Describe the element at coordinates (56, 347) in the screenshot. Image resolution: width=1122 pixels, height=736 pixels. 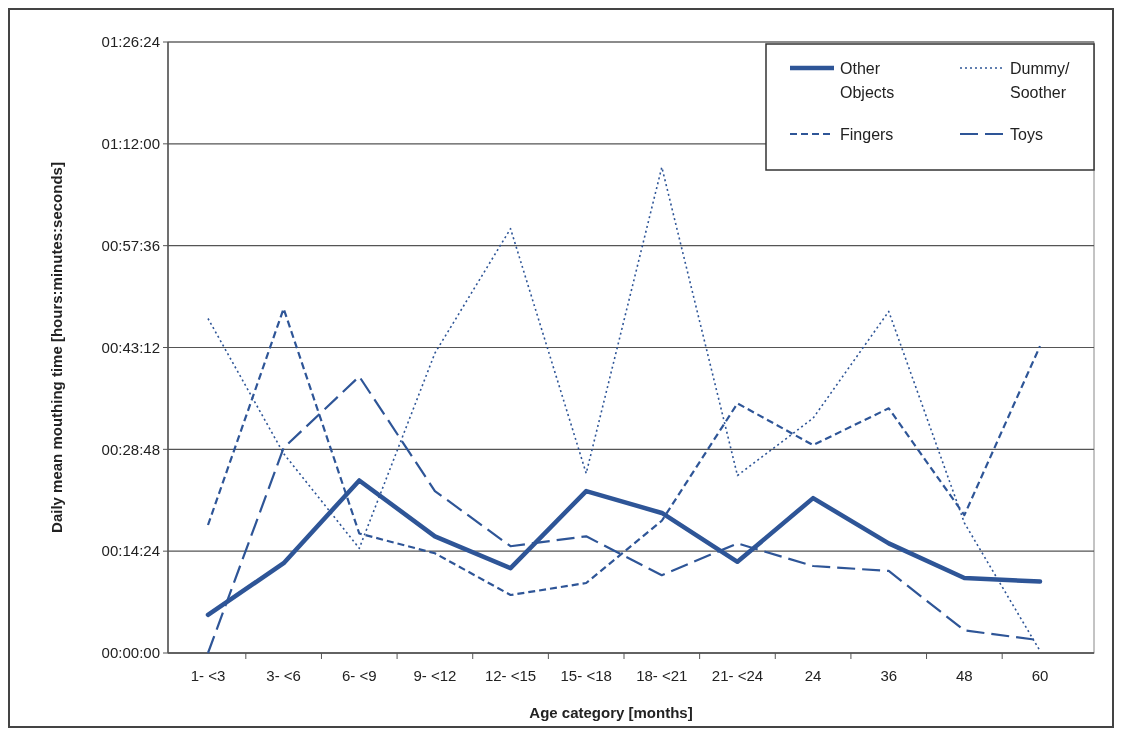
I see `y-axis-title: Daily mean mouthing time [hours:minutes:seconds]` at that location.